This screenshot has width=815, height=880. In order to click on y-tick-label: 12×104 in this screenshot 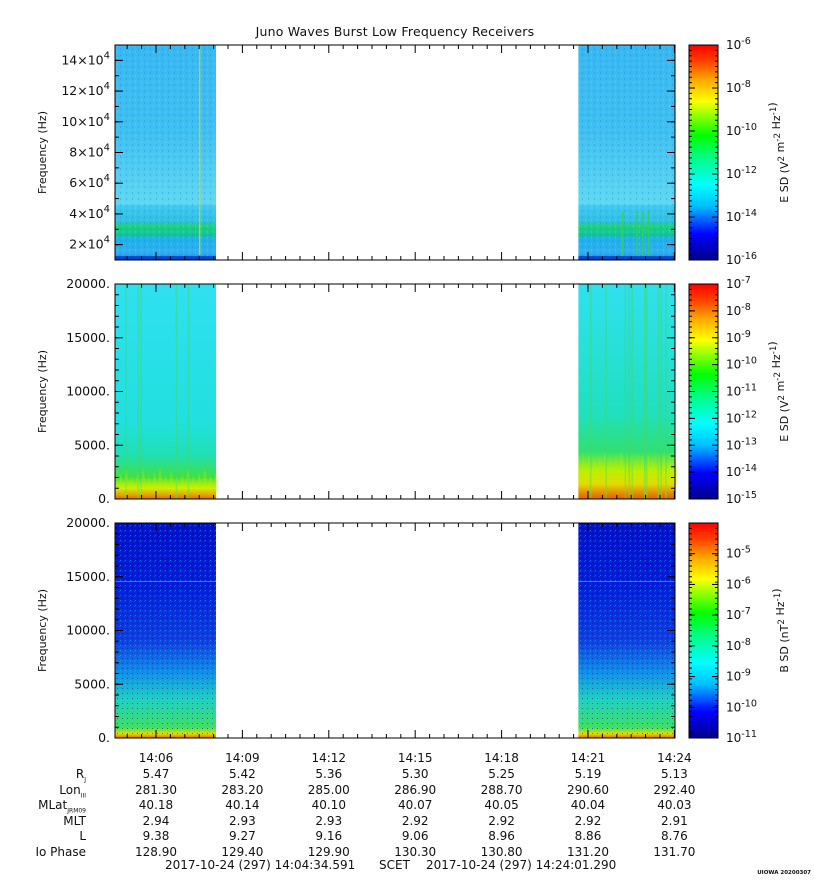, I will do `click(85, 89)`.